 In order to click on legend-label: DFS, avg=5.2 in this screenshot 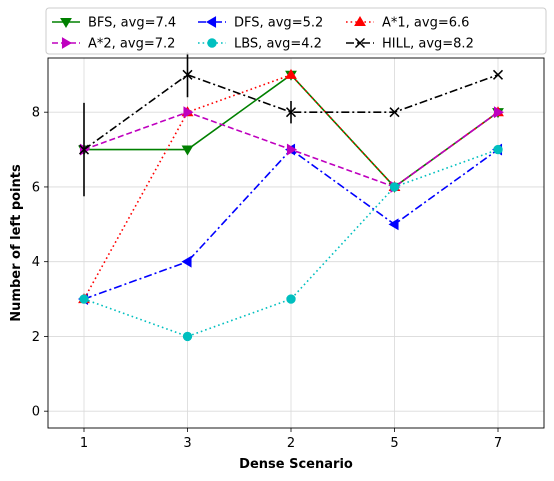, I will do `click(278, 23)`.